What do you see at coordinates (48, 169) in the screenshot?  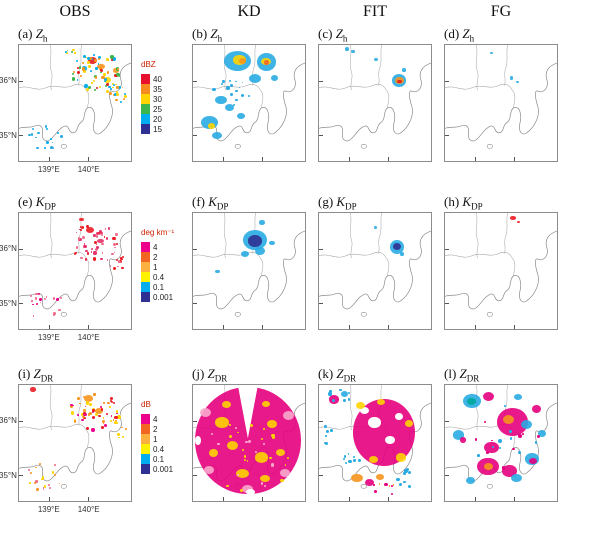 I see `x-axis-label: 139°E` at bounding box center [48, 169].